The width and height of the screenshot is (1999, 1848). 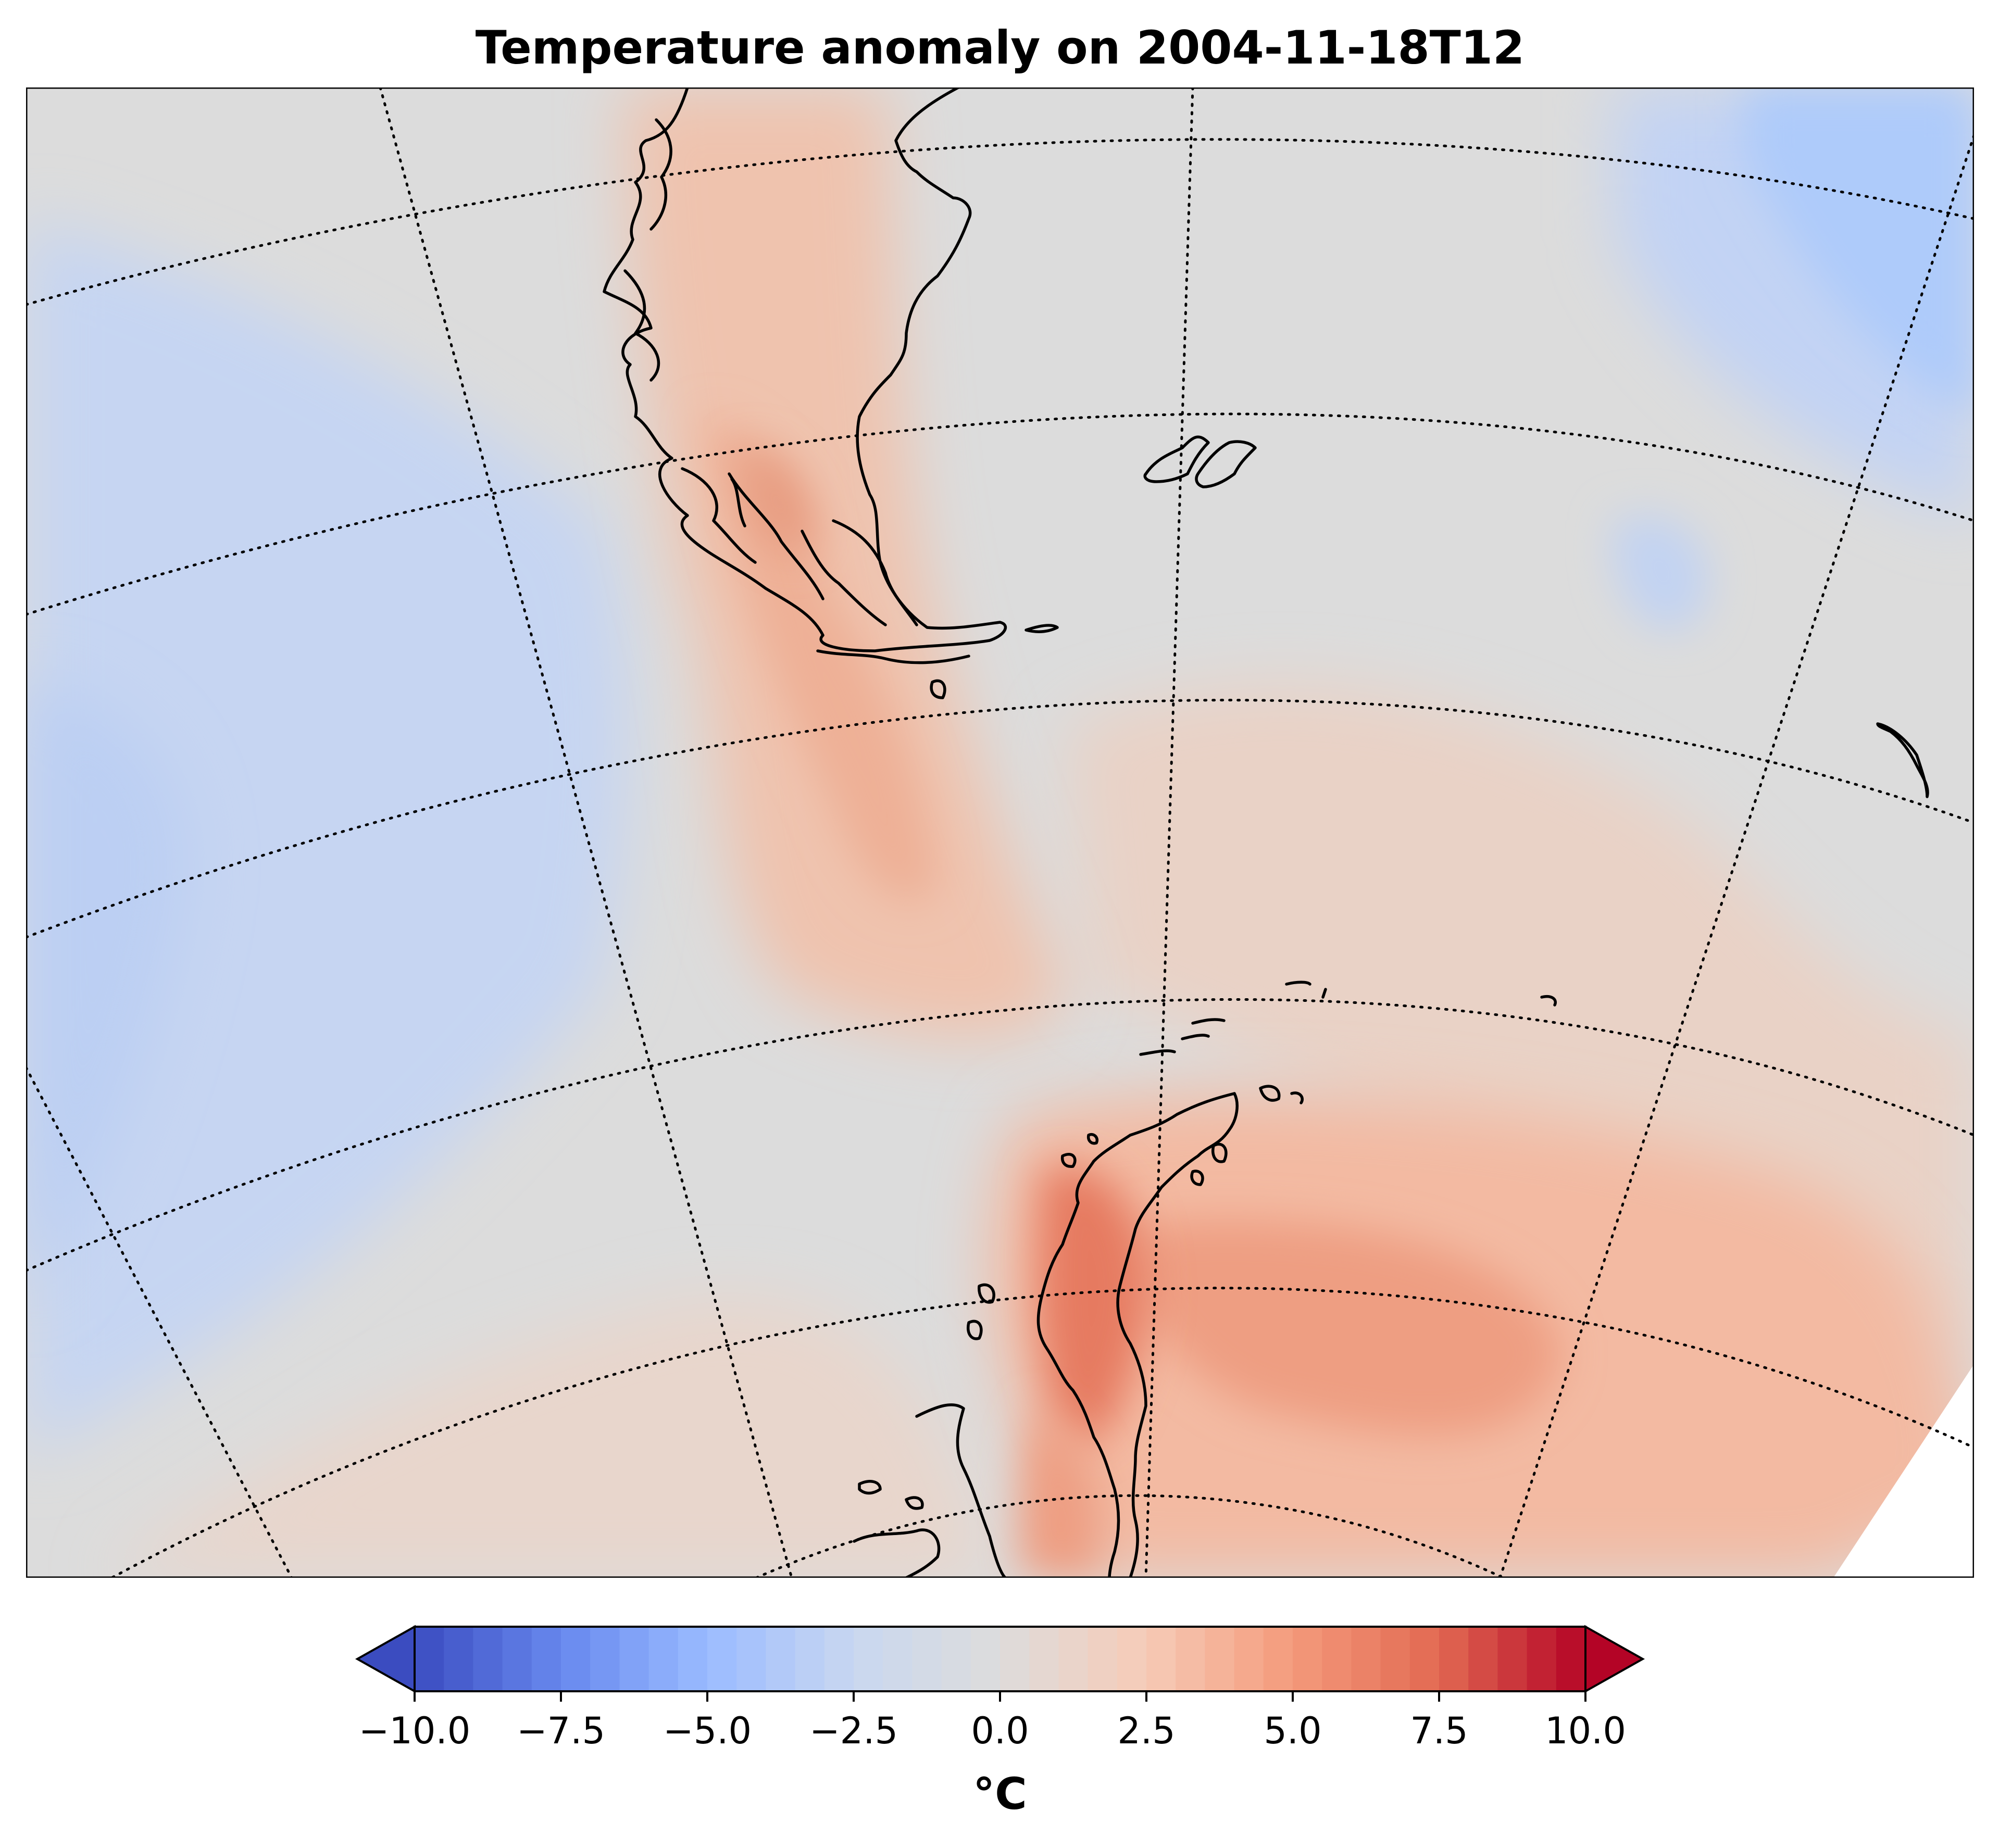 What do you see at coordinates (1177, 1335) in the screenshot?
I see `coastline-peninsula-east` at bounding box center [1177, 1335].